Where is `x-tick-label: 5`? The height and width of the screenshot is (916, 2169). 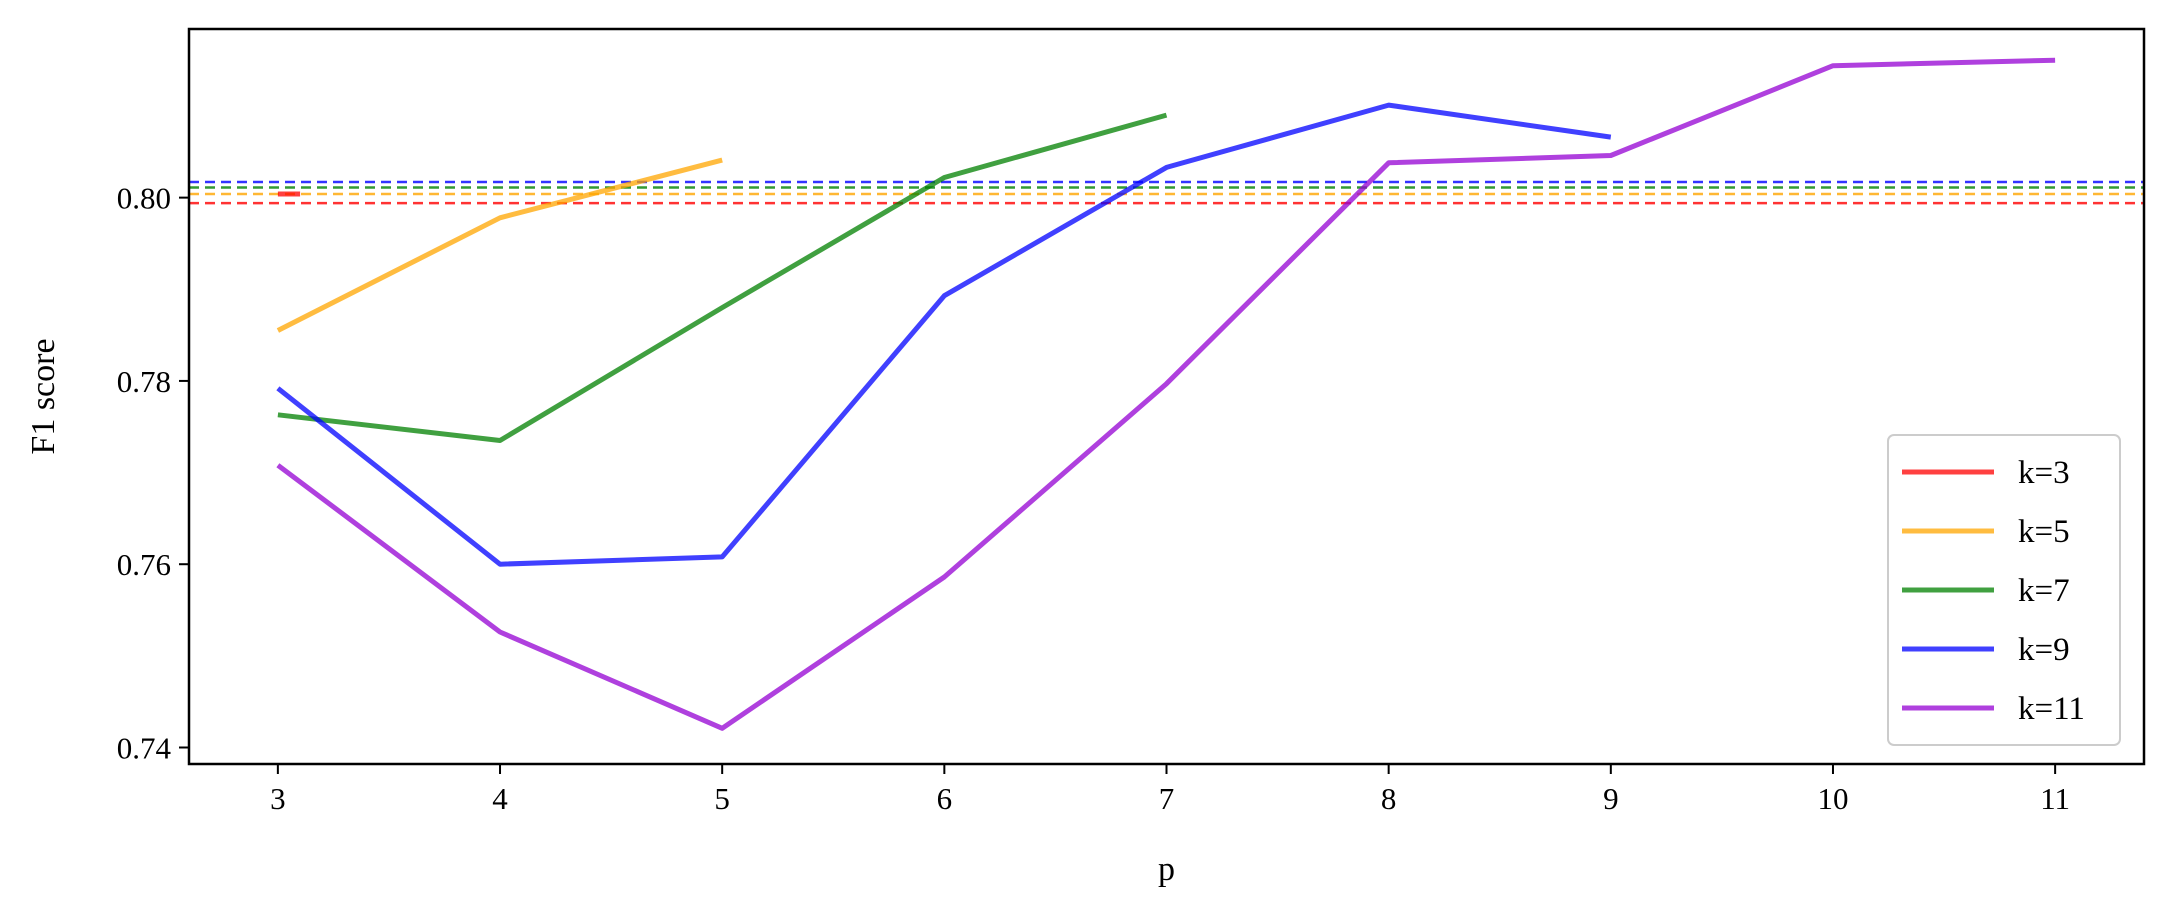 x-tick-label: 5 is located at coordinates (722, 798).